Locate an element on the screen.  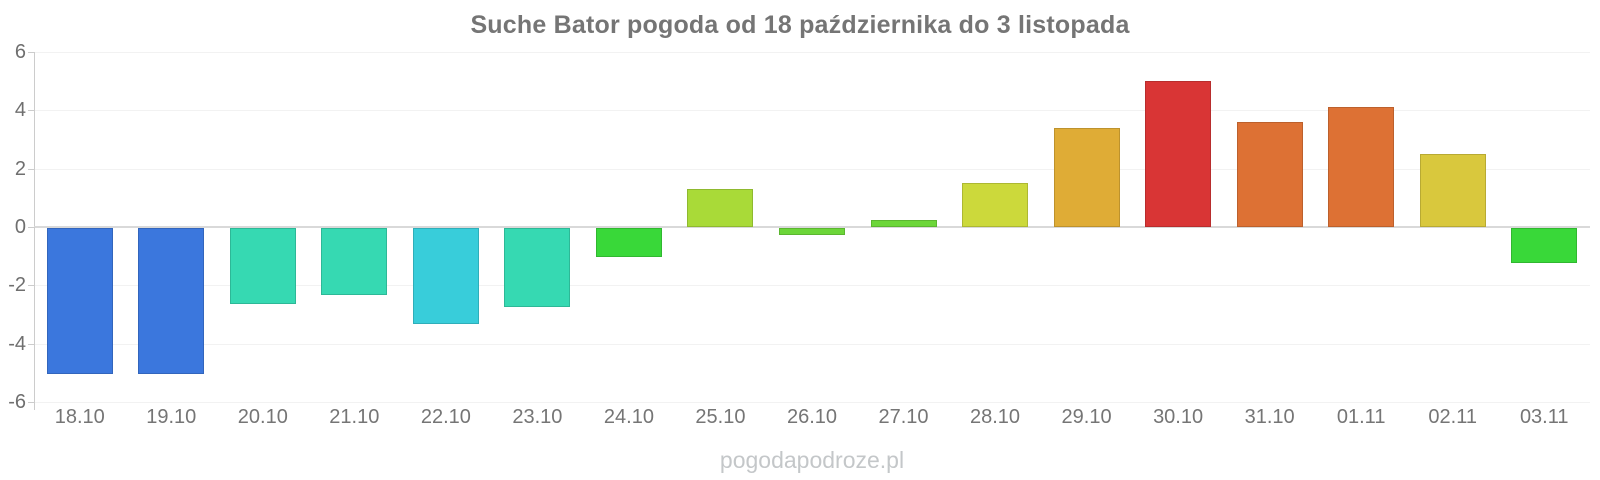
bar-29.10 is located at coordinates (1086, 177).